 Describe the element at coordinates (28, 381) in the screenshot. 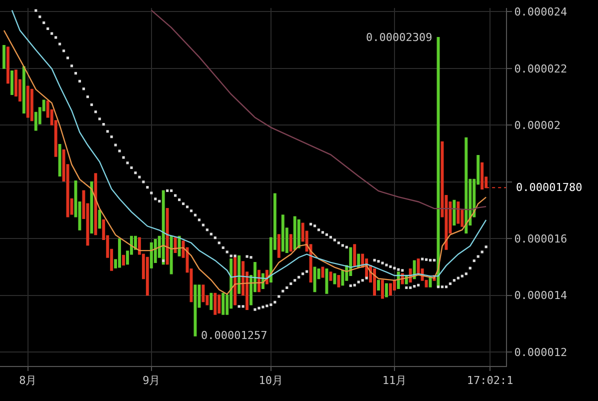

I see `x-tick-label: 8月` at that location.